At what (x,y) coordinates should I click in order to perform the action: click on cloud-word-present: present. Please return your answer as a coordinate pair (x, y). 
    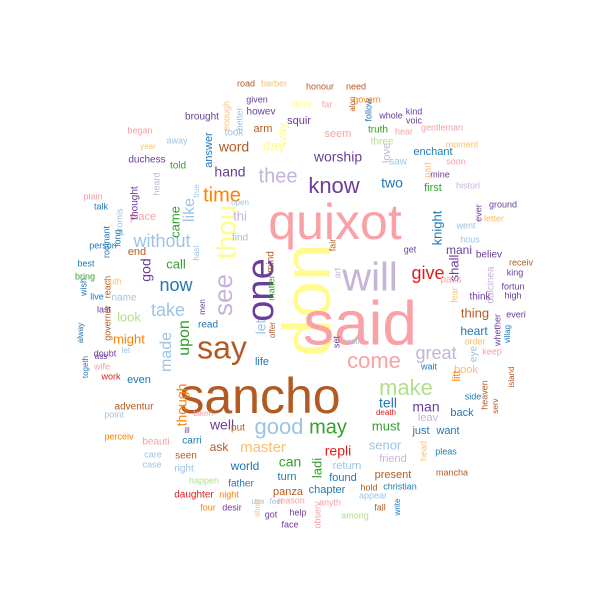
    Looking at the image, I should click on (393, 475).